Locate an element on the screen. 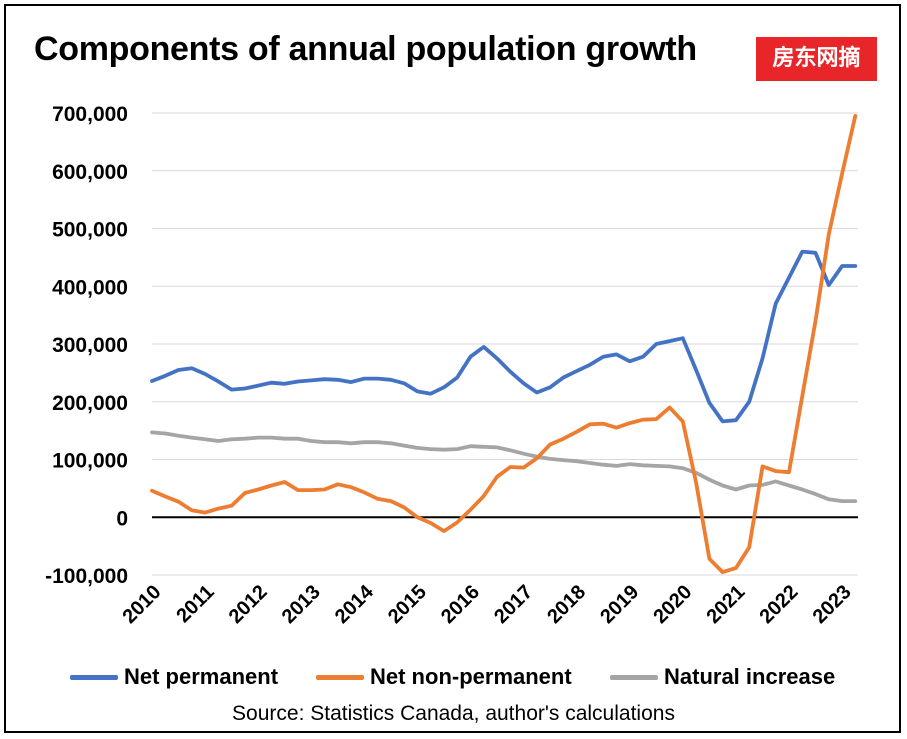  x-tick-label: 2011 is located at coordinates (195, 604).